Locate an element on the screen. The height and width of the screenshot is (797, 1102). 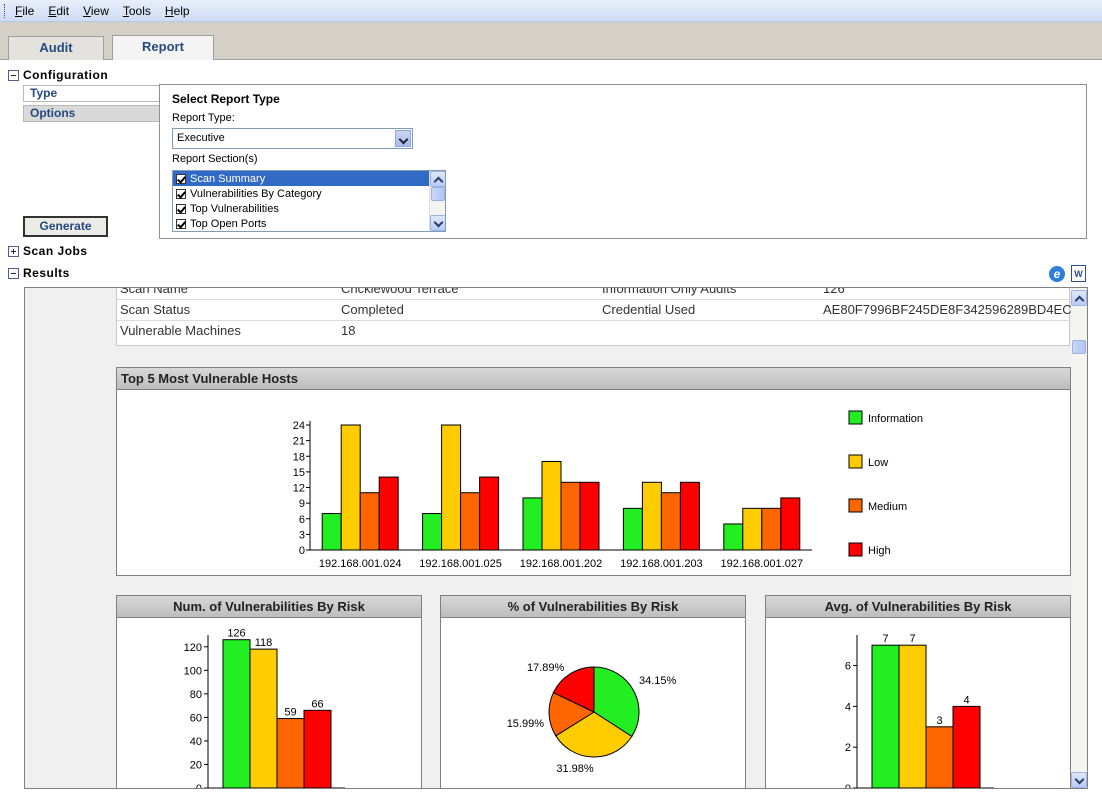
list-item: Top Vulnerabilities is located at coordinates (309, 208).